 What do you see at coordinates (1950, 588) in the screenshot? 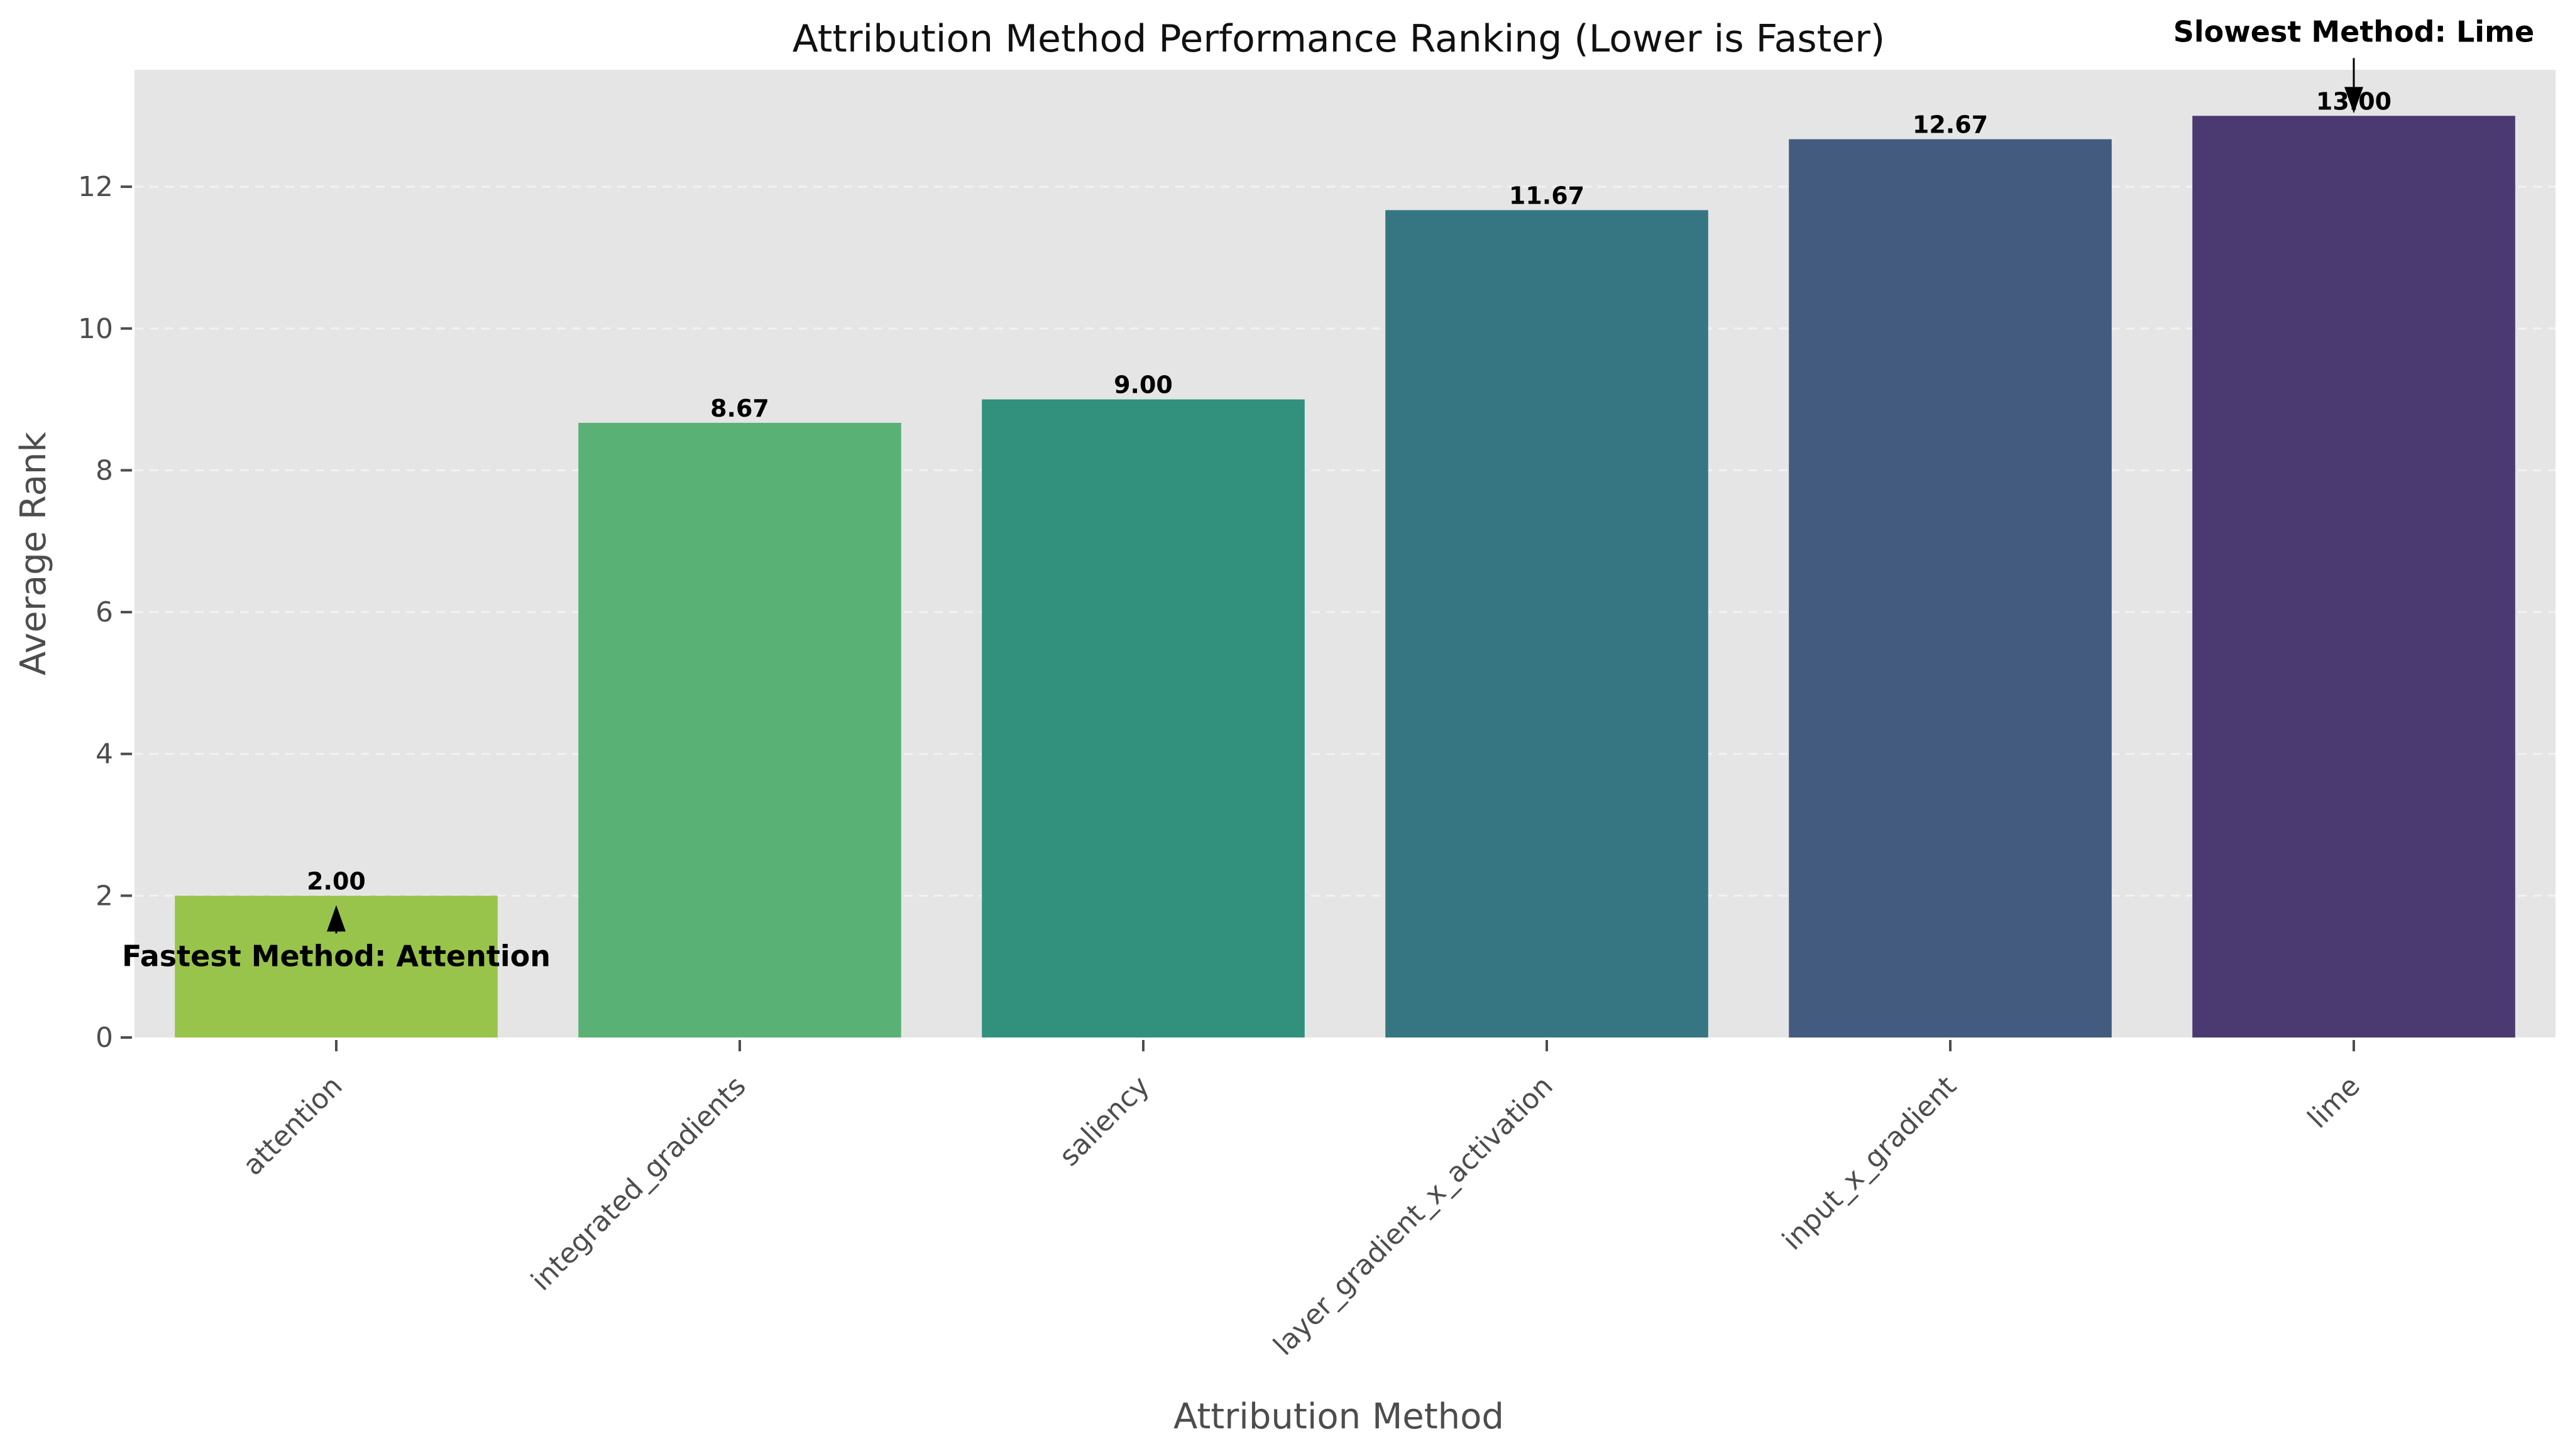
I see `bar-input_x_gradient` at bounding box center [1950, 588].